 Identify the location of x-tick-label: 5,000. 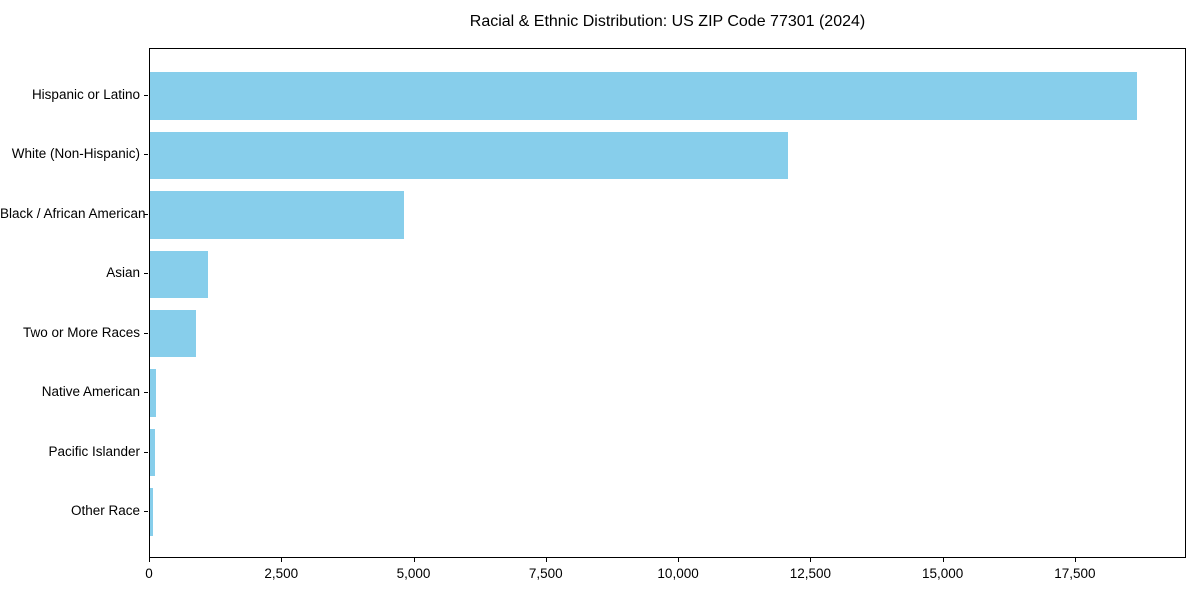
(413, 573).